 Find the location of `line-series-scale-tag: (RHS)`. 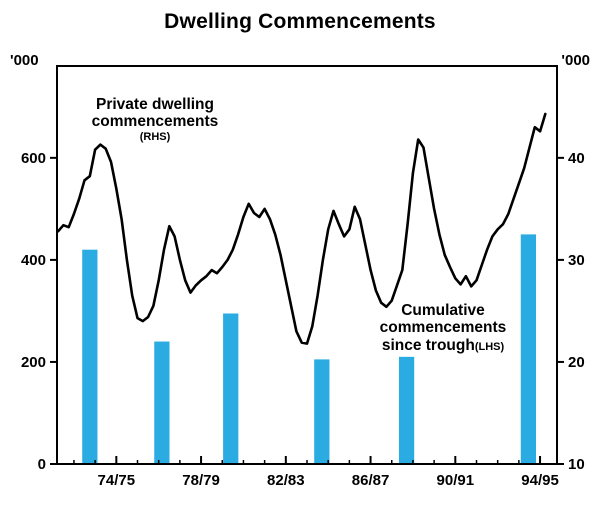

line-series-scale-tag: (RHS) is located at coordinates (155, 136).